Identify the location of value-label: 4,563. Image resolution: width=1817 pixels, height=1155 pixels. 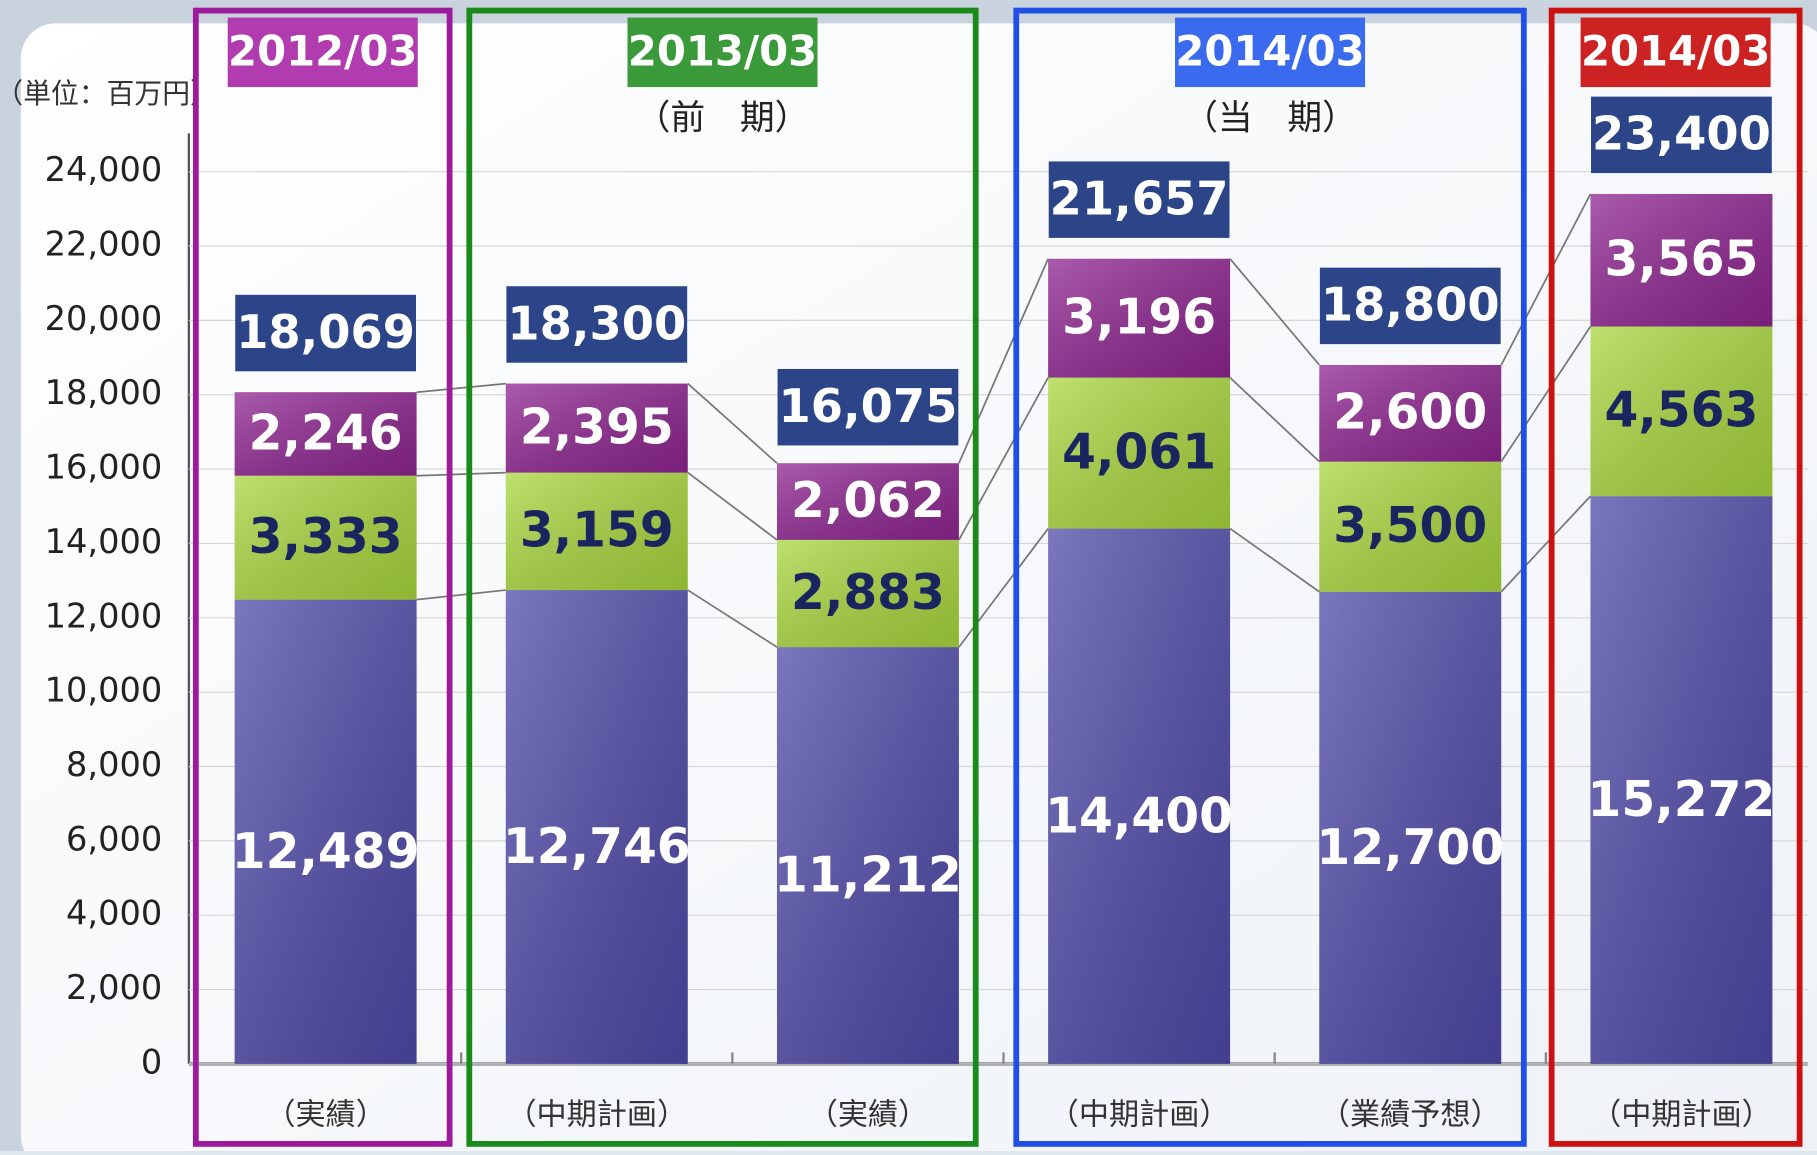
(1681, 411).